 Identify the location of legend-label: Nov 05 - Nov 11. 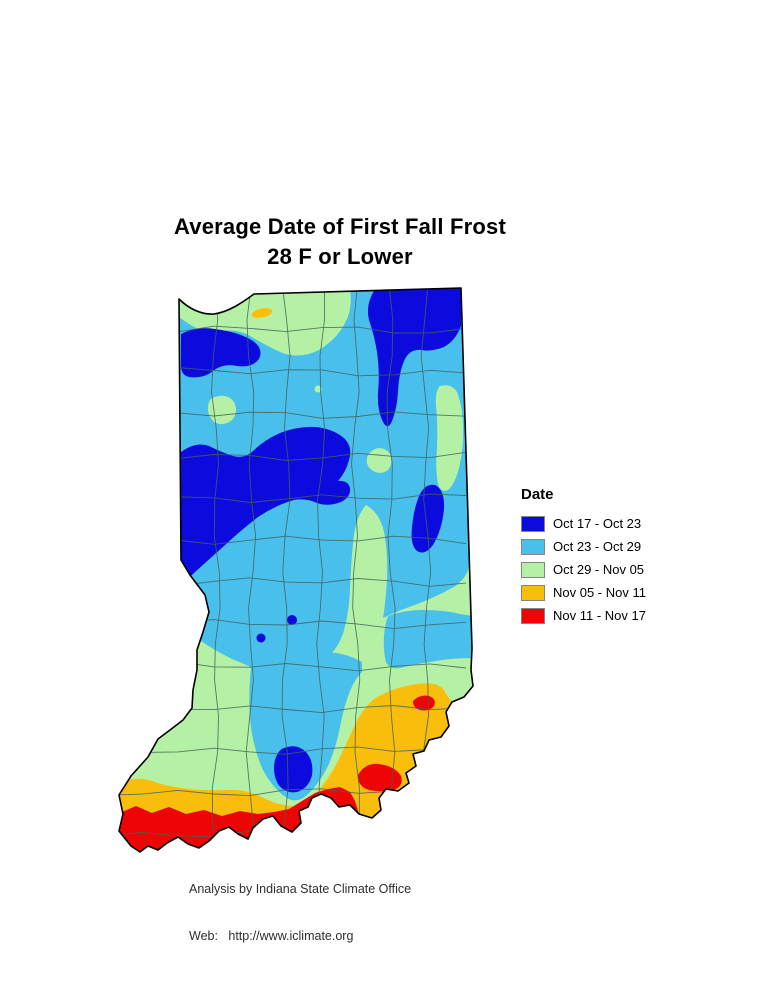
(599, 592).